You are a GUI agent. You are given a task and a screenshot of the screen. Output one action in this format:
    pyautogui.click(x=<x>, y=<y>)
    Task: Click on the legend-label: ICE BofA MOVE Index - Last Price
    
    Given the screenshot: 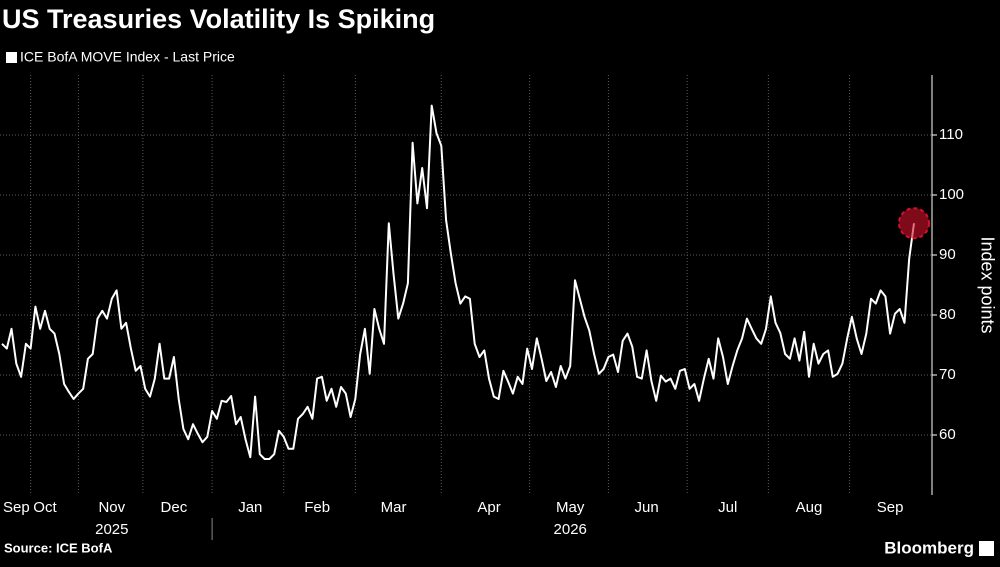 What is the action you would take?
    pyautogui.click(x=127, y=57)
    